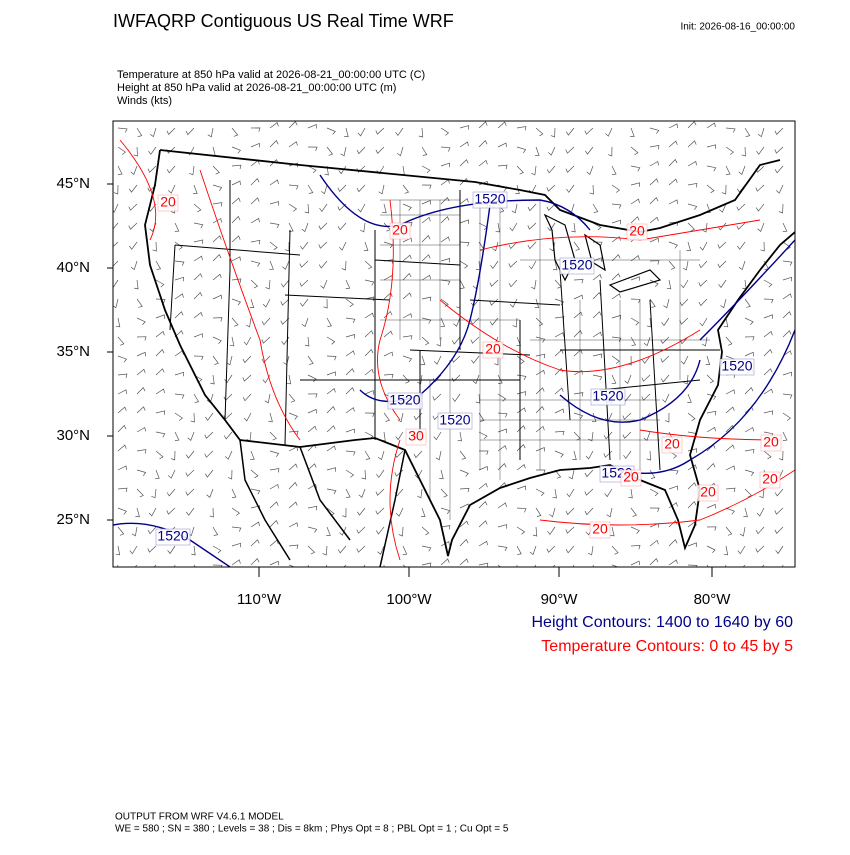  What do you see at coordinates (73, 435) in the screenshot?
I see `lat-label: 30°N` at bounding box center [73, 435].